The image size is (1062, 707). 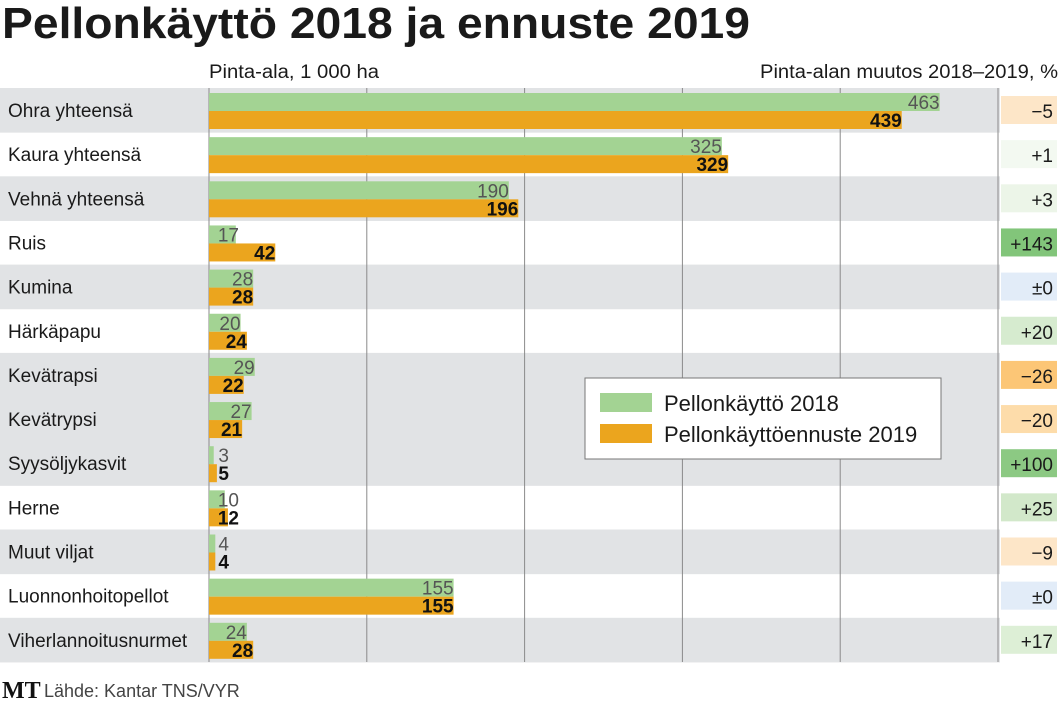 What do you see at coordinates (228, 235) in the screenshot?
I see `data-label-2018: 17` at bounding box center [228, 235].